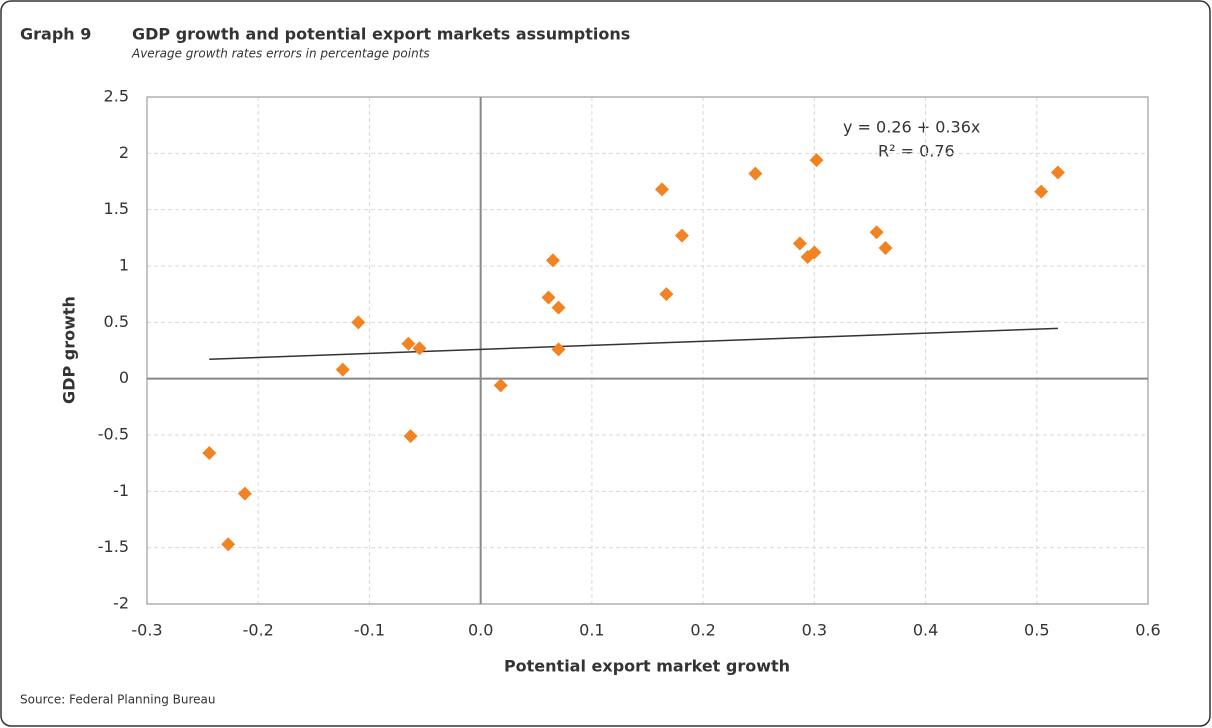 Image resolution: width=1212 pixels, height=728 pixels. I want to click on source: Source: Federal Planning Bureau, so click(118, 700).